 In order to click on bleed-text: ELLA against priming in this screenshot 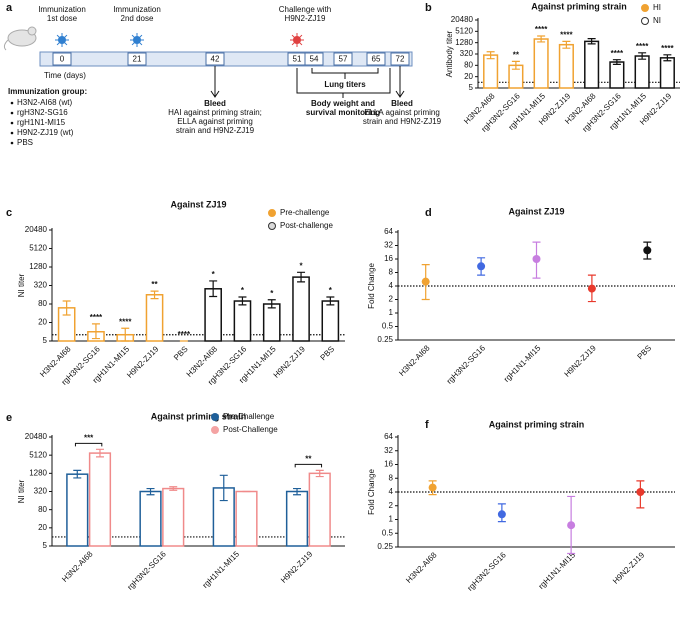, I will do `click(402, 112)`.